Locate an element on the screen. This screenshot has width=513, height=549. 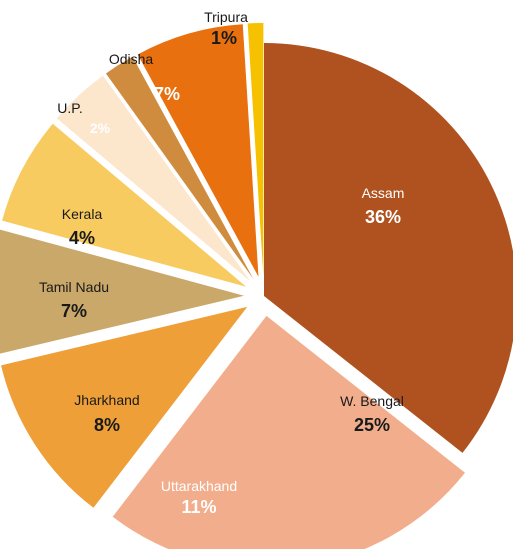
slice-value-uttarakhand: 11% is located at coordinates (198, 507).